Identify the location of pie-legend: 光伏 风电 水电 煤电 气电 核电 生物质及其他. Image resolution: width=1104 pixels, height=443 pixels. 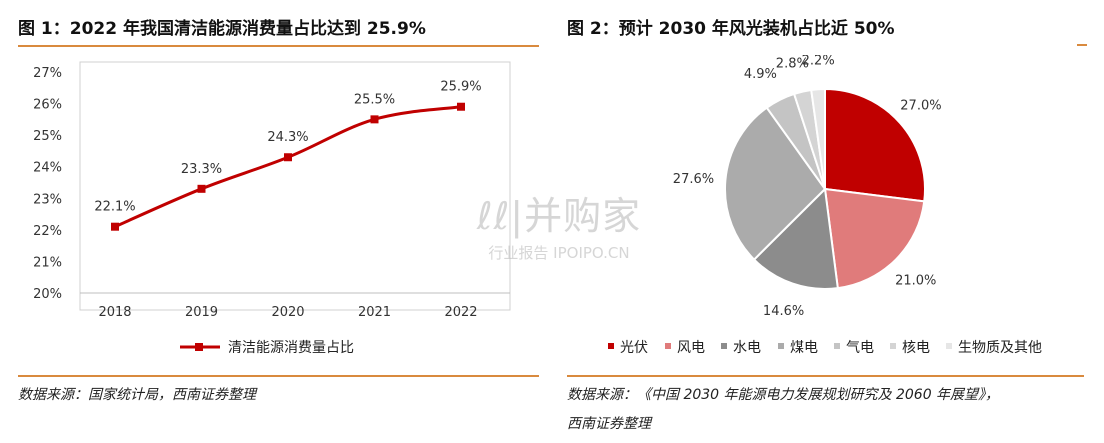
(825, 348).